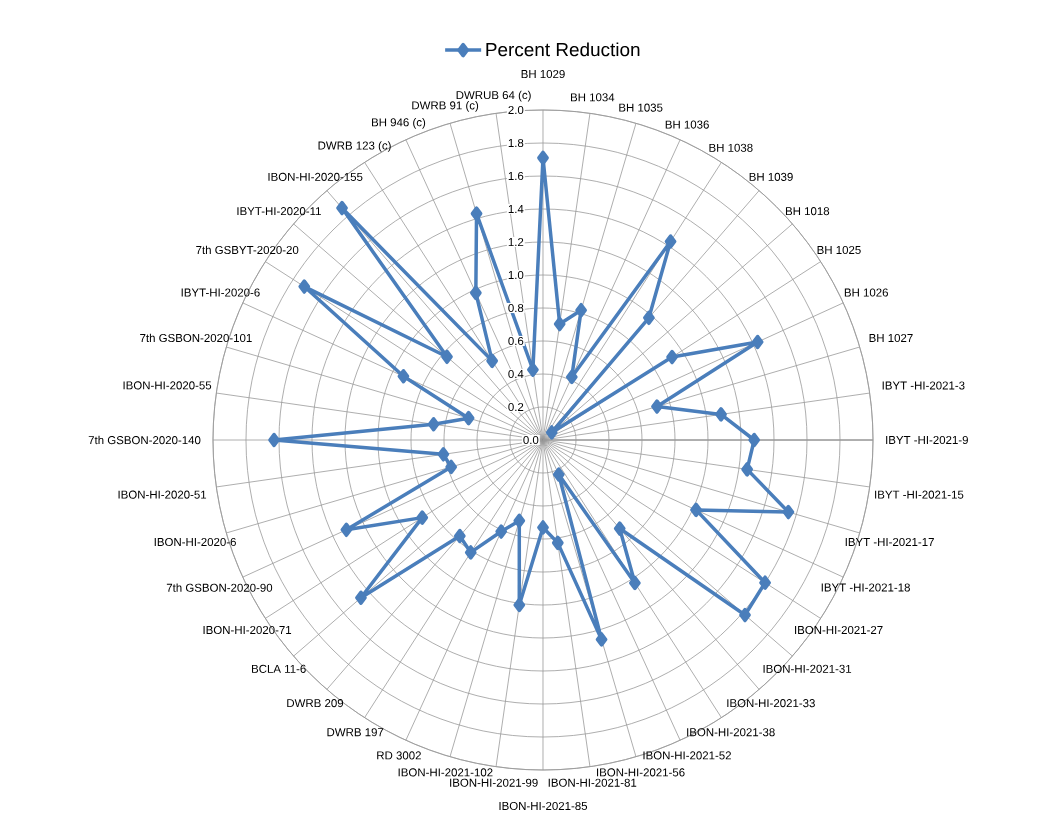  Describe the element at coordinates (731, 147) in the screenshot. I see `spoke-label: BH 1038` at that location.